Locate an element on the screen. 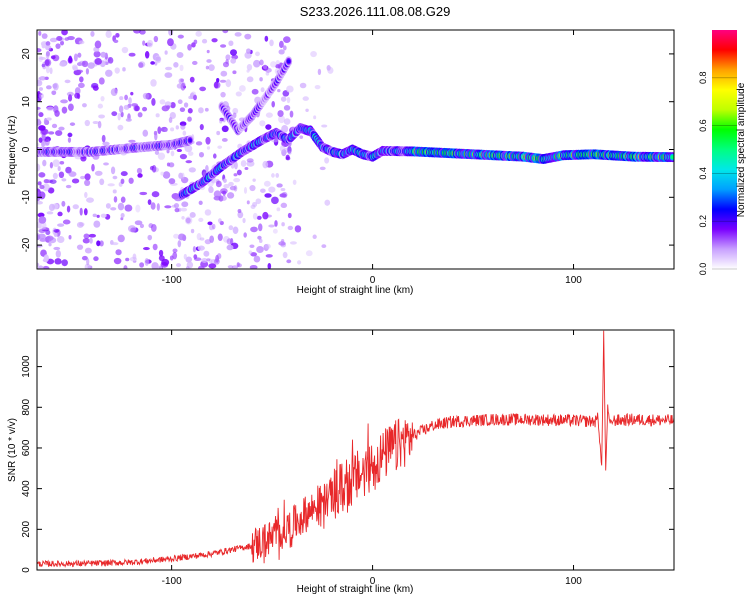 Image resolution: width=750 pixels, height=600 pixels. snr-y-tick-label: 800 is located at coordinates (26, 407).